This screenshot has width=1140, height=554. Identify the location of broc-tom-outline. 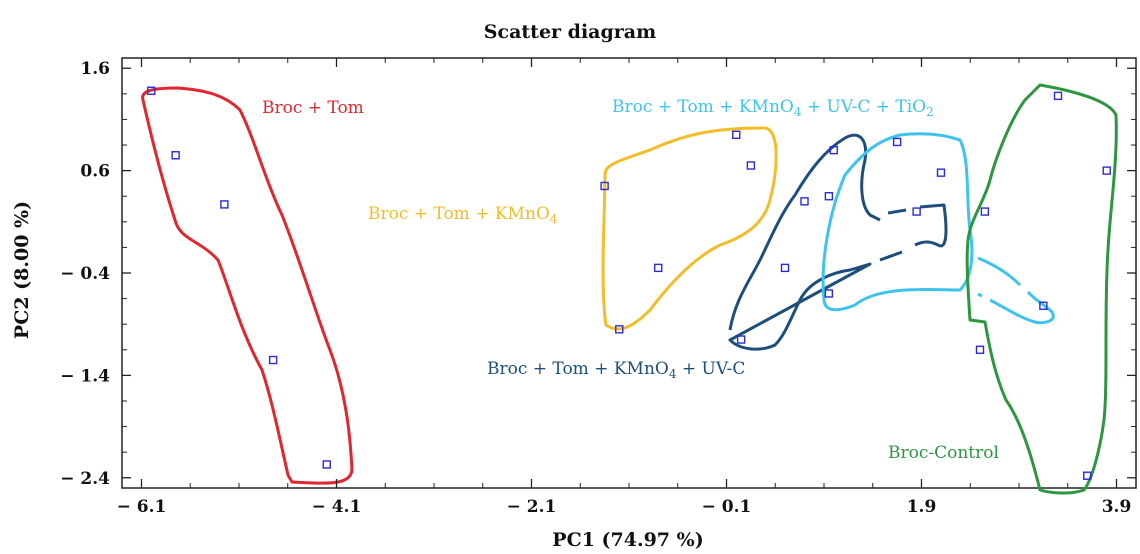
(247, 285).